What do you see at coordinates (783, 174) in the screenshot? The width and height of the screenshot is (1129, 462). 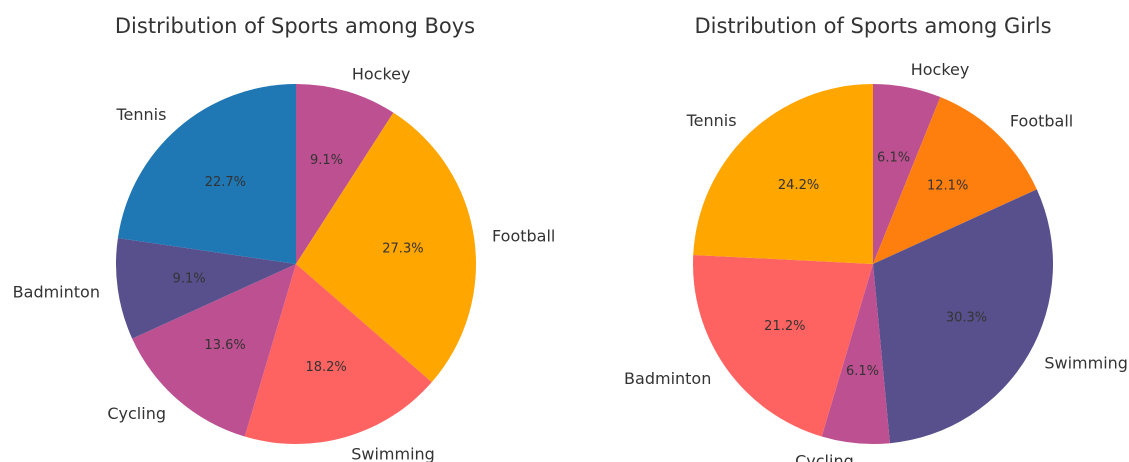 I see `girls-slice-tennis` at bounding box center [783, 174].